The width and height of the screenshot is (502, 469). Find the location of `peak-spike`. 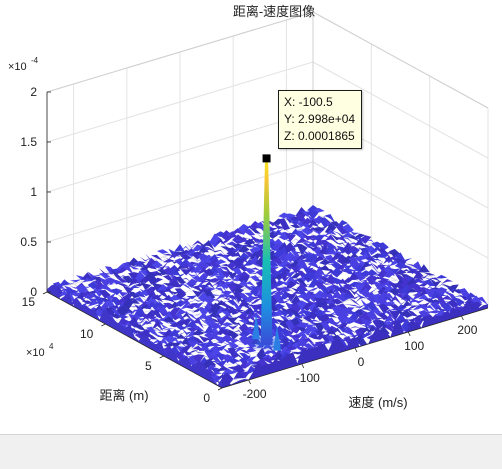

peak-spike is located at coordinates (266, 255).